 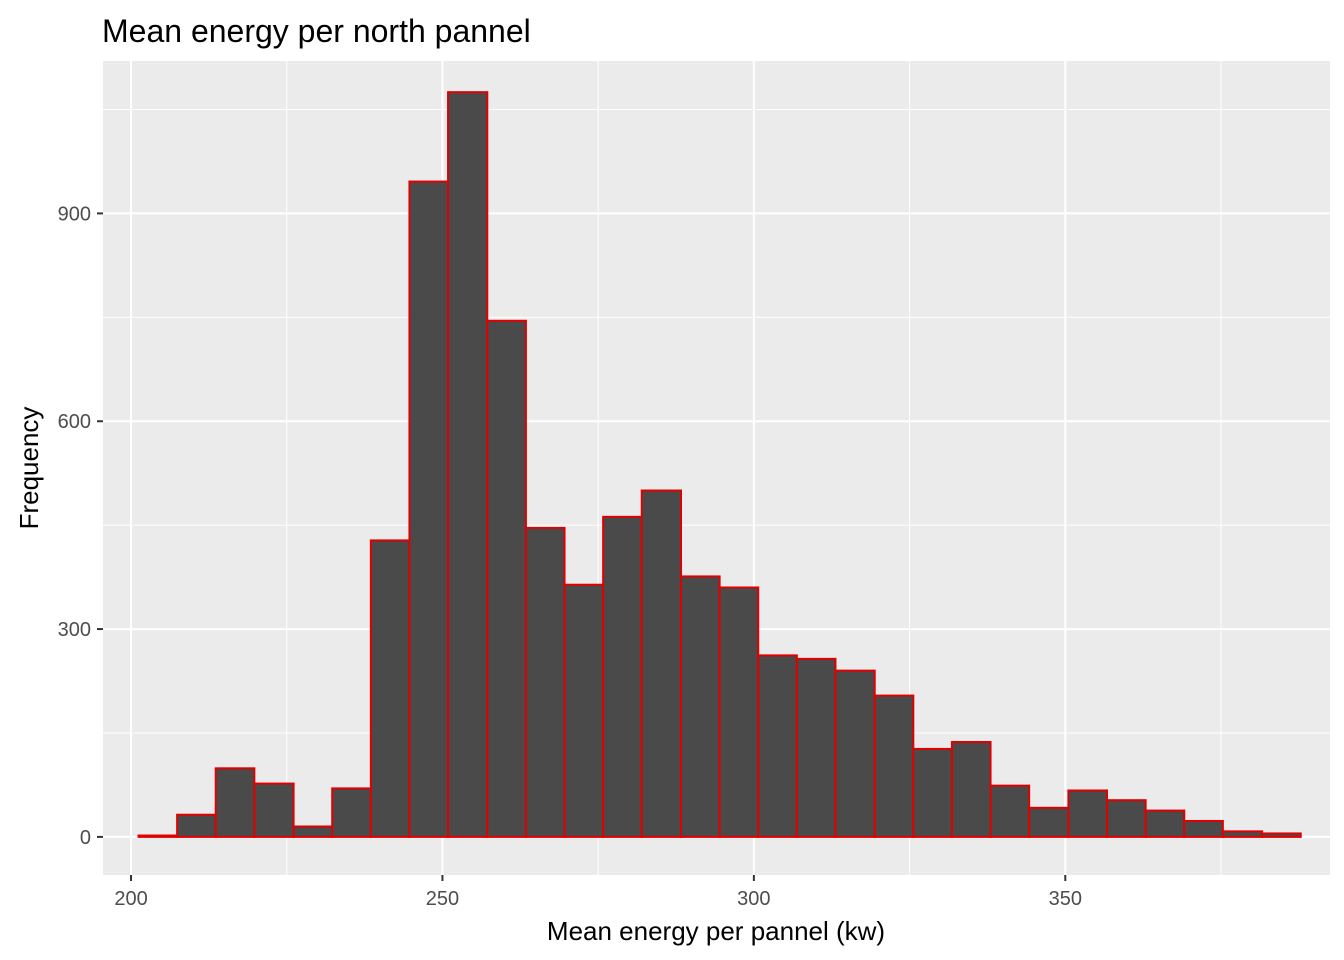 I want to click on y-tick-label: 600, so click(x=74, y=422).